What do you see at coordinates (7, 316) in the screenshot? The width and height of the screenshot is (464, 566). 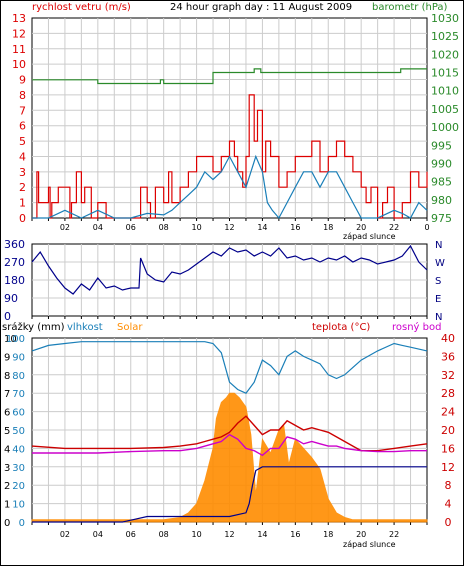 I see `direction-ytick-label: 0` at bounding box center [7, 316].